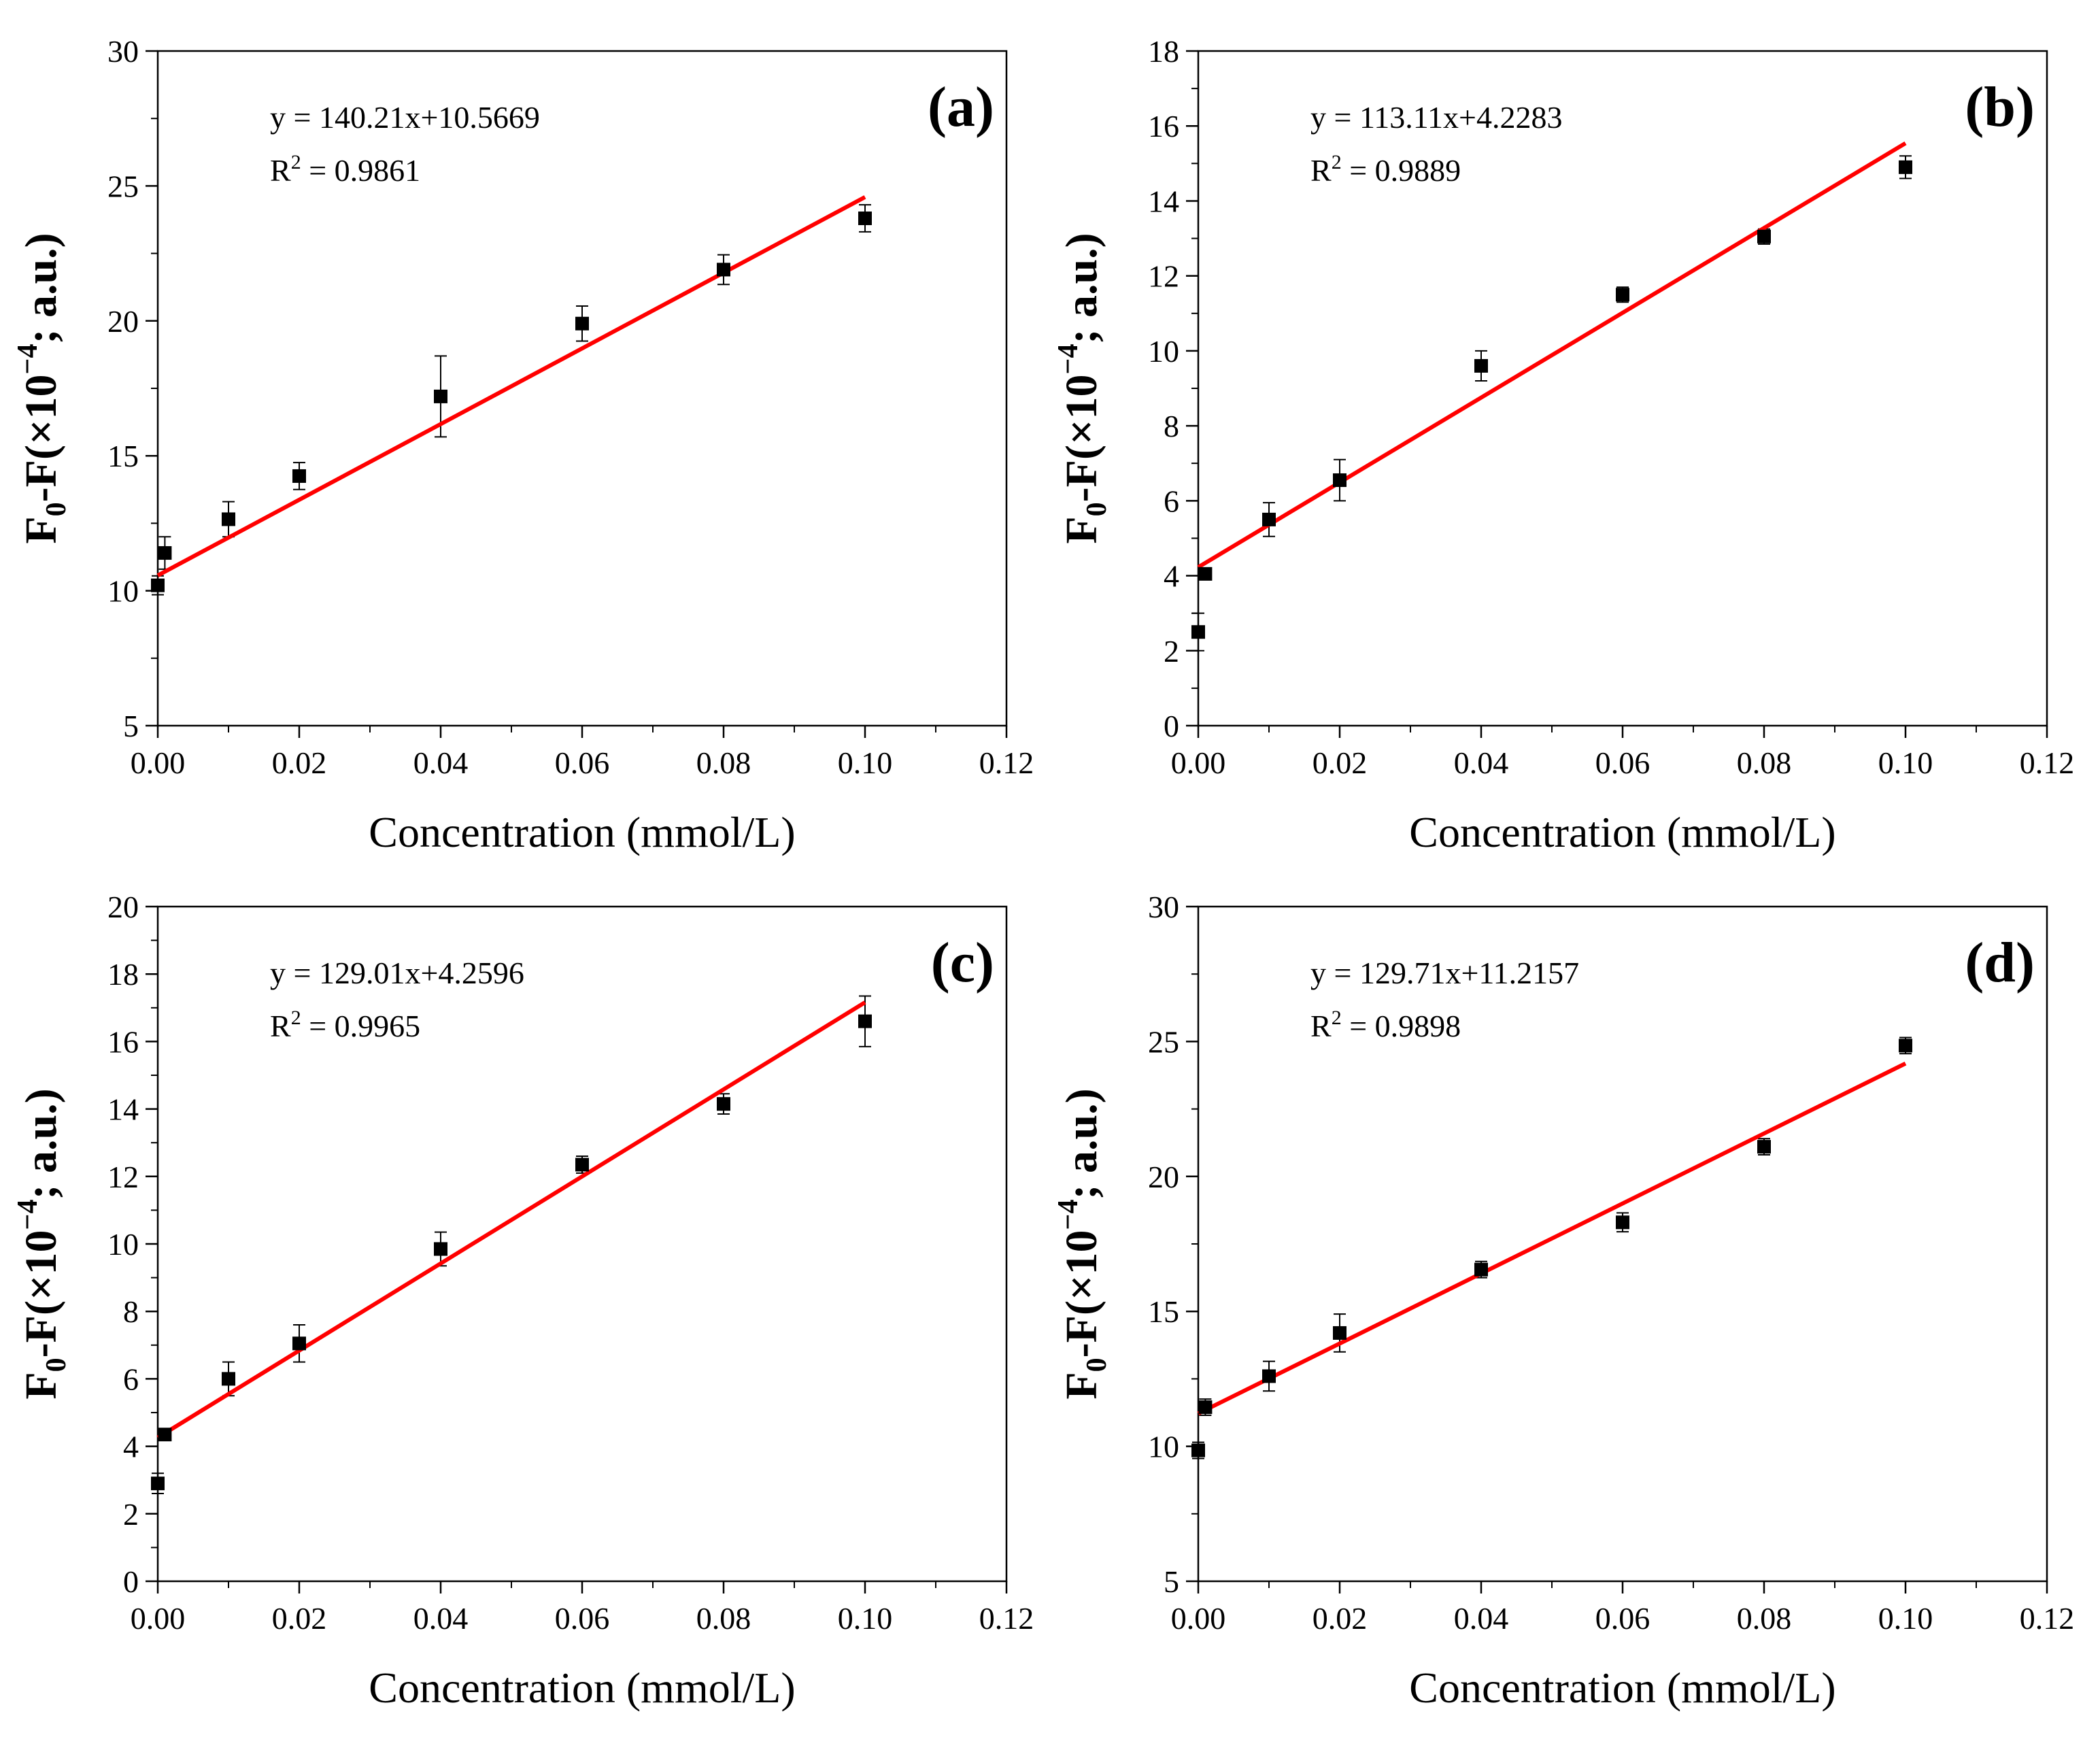 The height and width of the screenshot is (1737, 2100). Describe the element at coordinates (123, 52) in the screenshot. I see `y-tick-label-a-5: 30` at that location.